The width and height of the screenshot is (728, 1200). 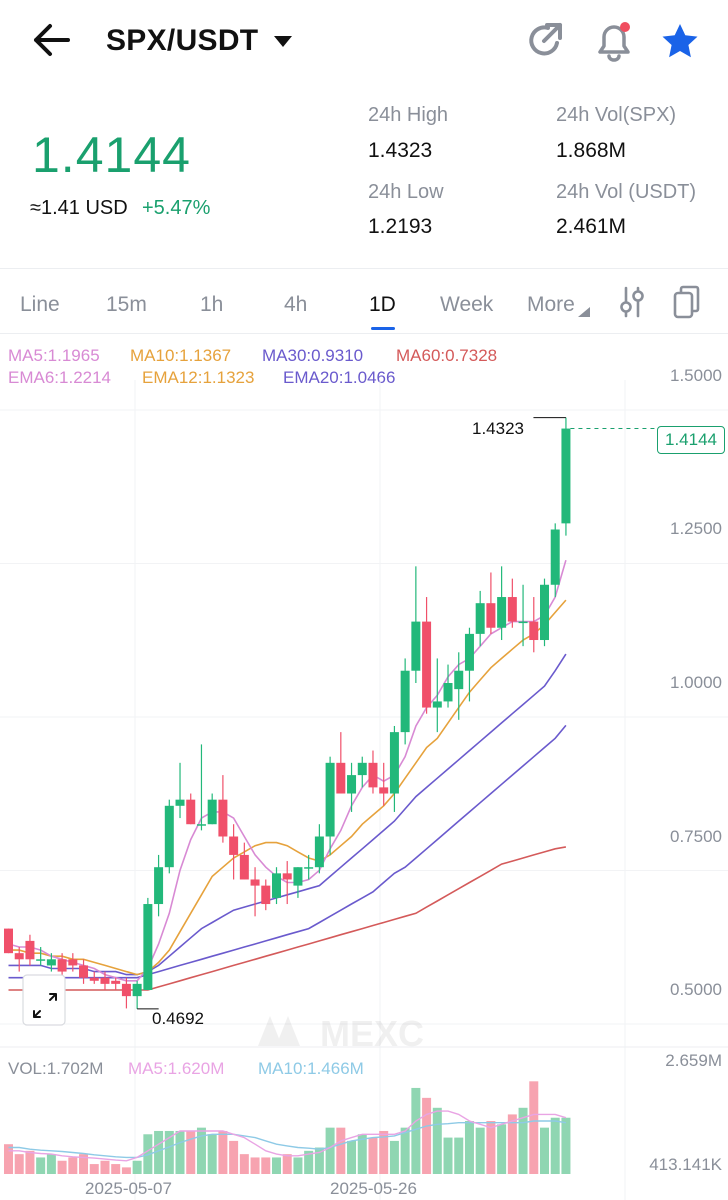 What do you see at coordinates (632, 302) in the screenshot?
I see `indicator-settings-icon` at bounding box center [632, 302].